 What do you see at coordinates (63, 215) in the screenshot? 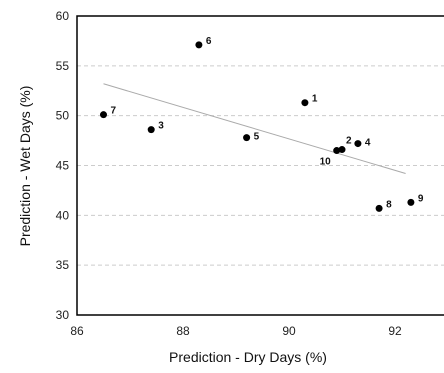
I see `y-tick-label: 40` at bounding box center [63, 215].